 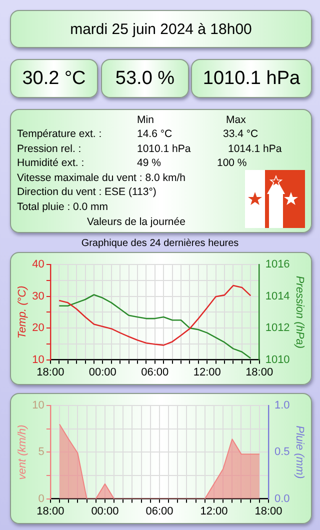 I want to click on text: Humidité ext. :, so click(x=50, y=163).